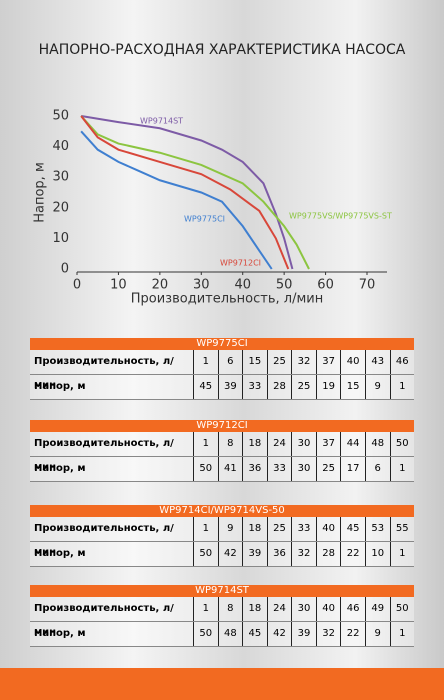 The image size is (444, 700). Describe the element at coordinates (377, 362) in the screenshot. I see `table-cell: 43` at that location.